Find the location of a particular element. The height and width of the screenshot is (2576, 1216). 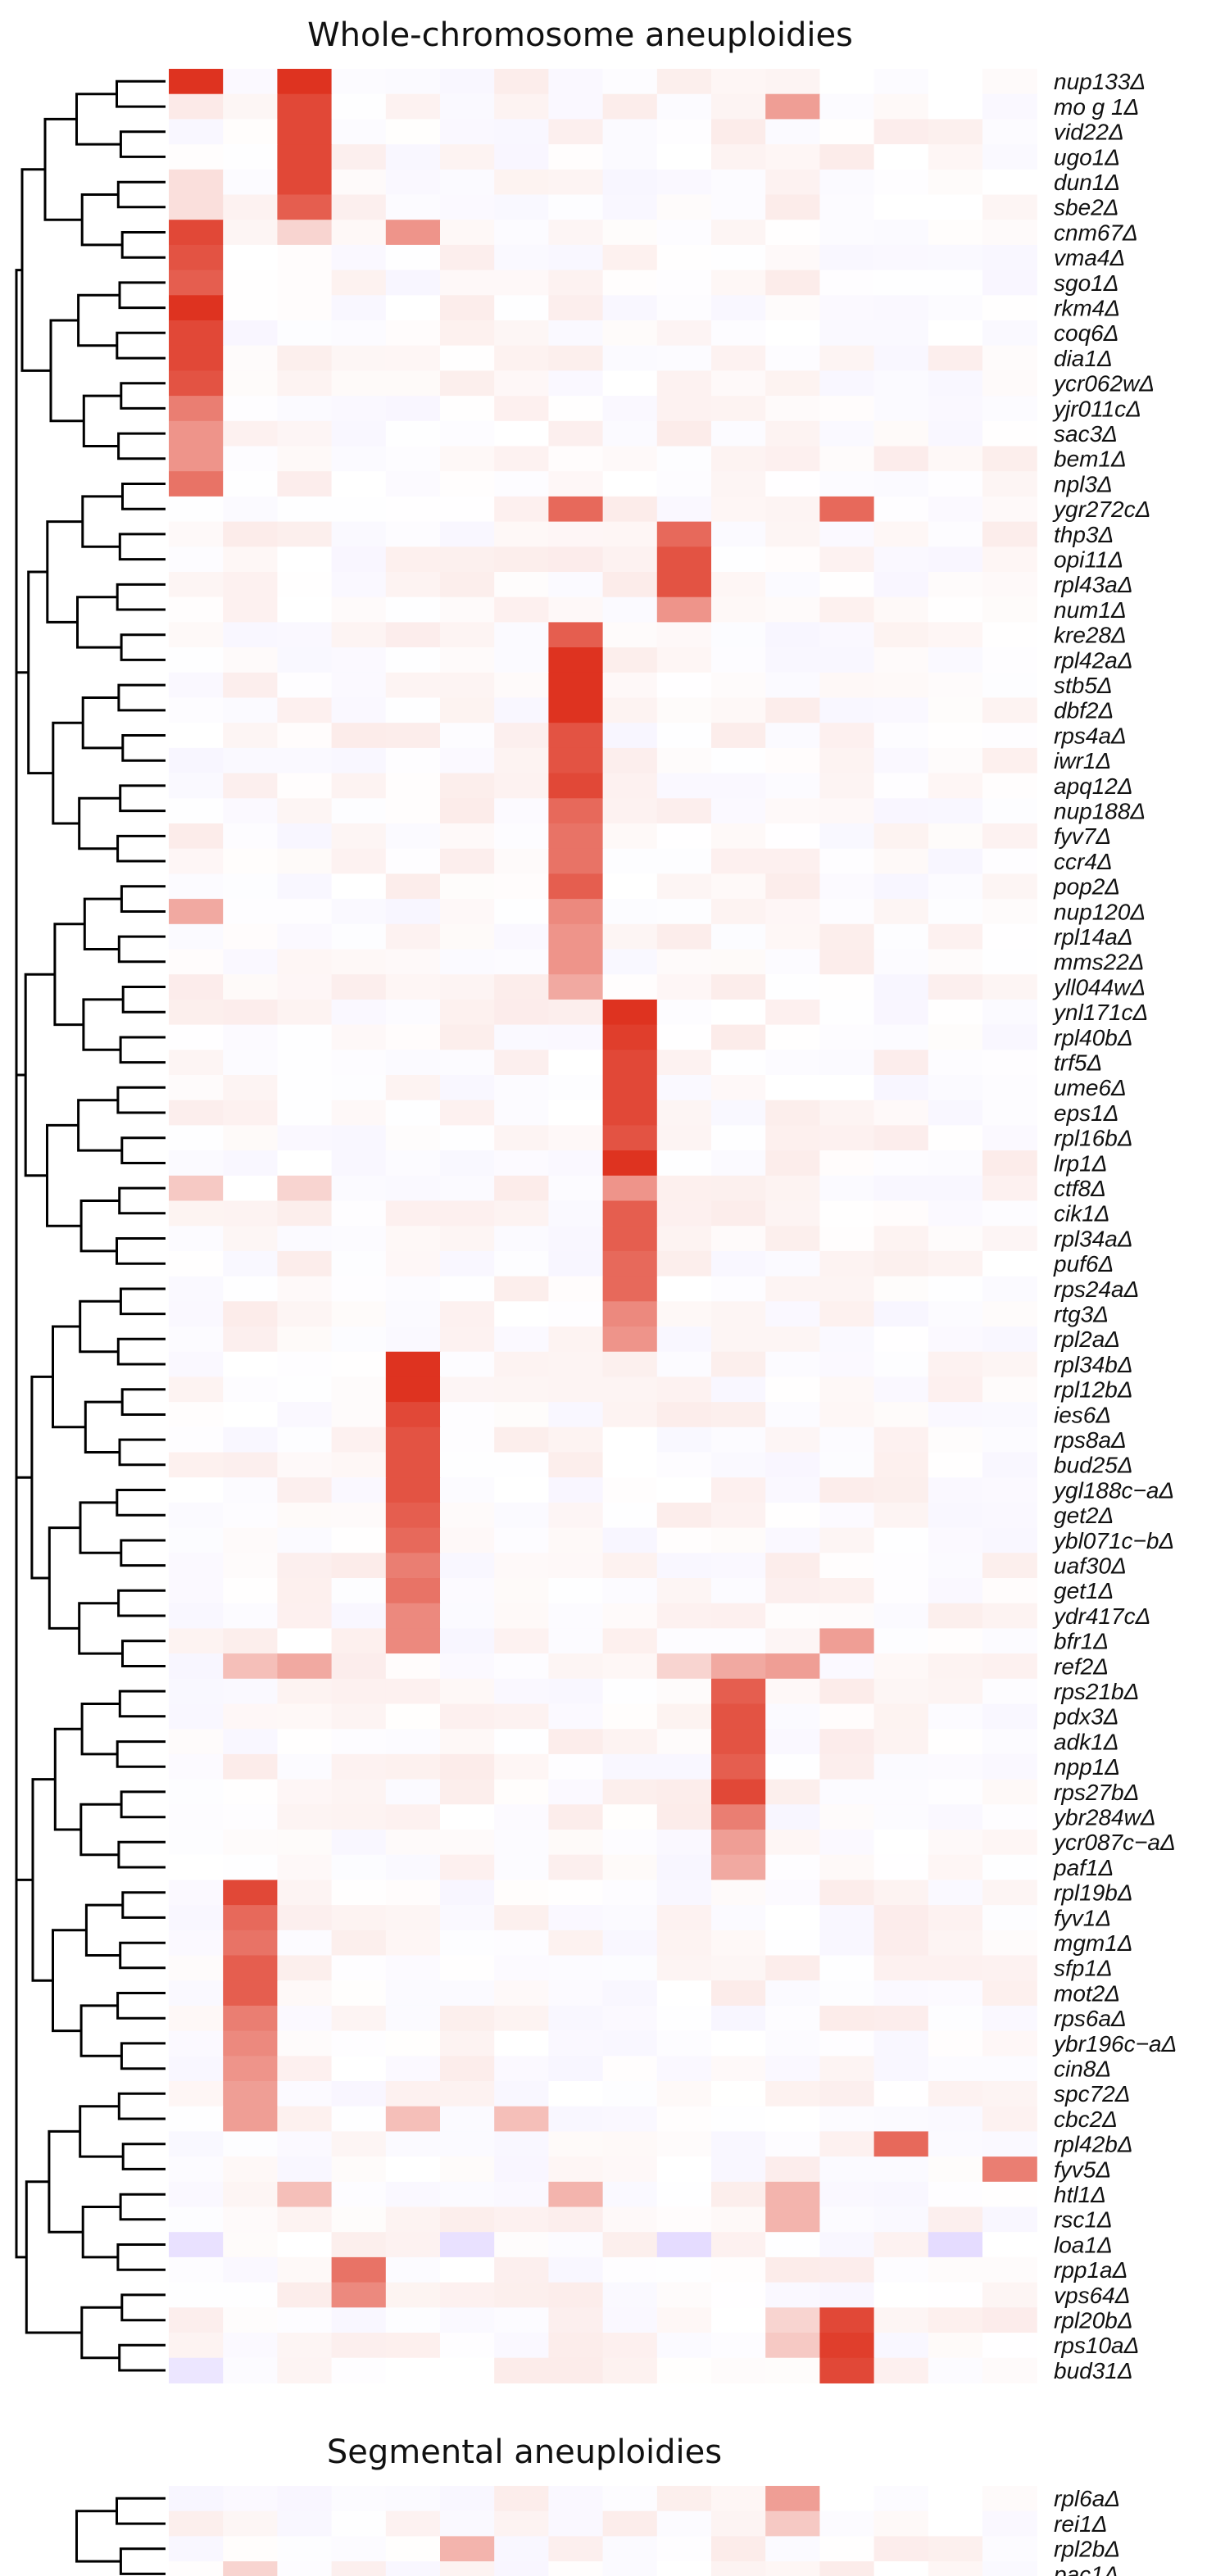

row-label: npl3Δ is located at coordinates (1083, 484).